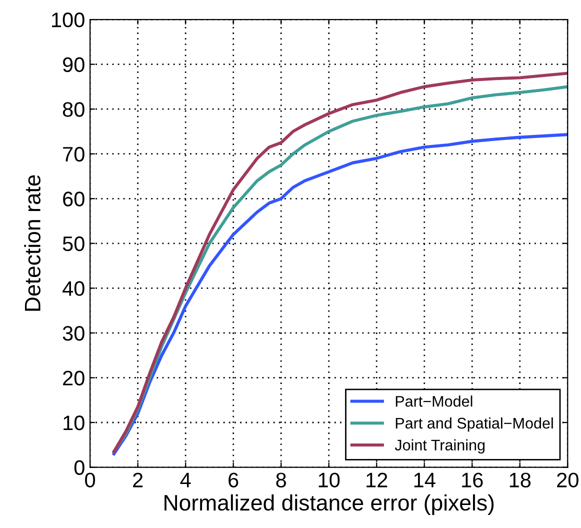 Image resolution: width=581 pixels, height=528 pixels. I want to click on y-axis-title: Detection rate, so click(32, 243).